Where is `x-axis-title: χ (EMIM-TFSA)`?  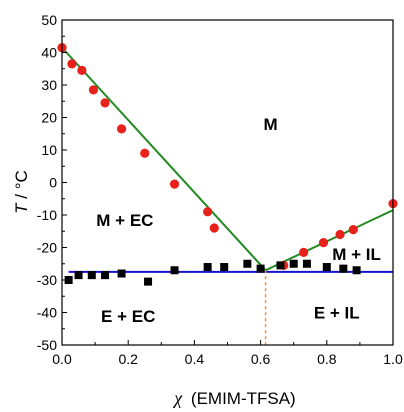 x-axis-title: χ (EMIM-TFSA) is located at coordinates (233, 398).